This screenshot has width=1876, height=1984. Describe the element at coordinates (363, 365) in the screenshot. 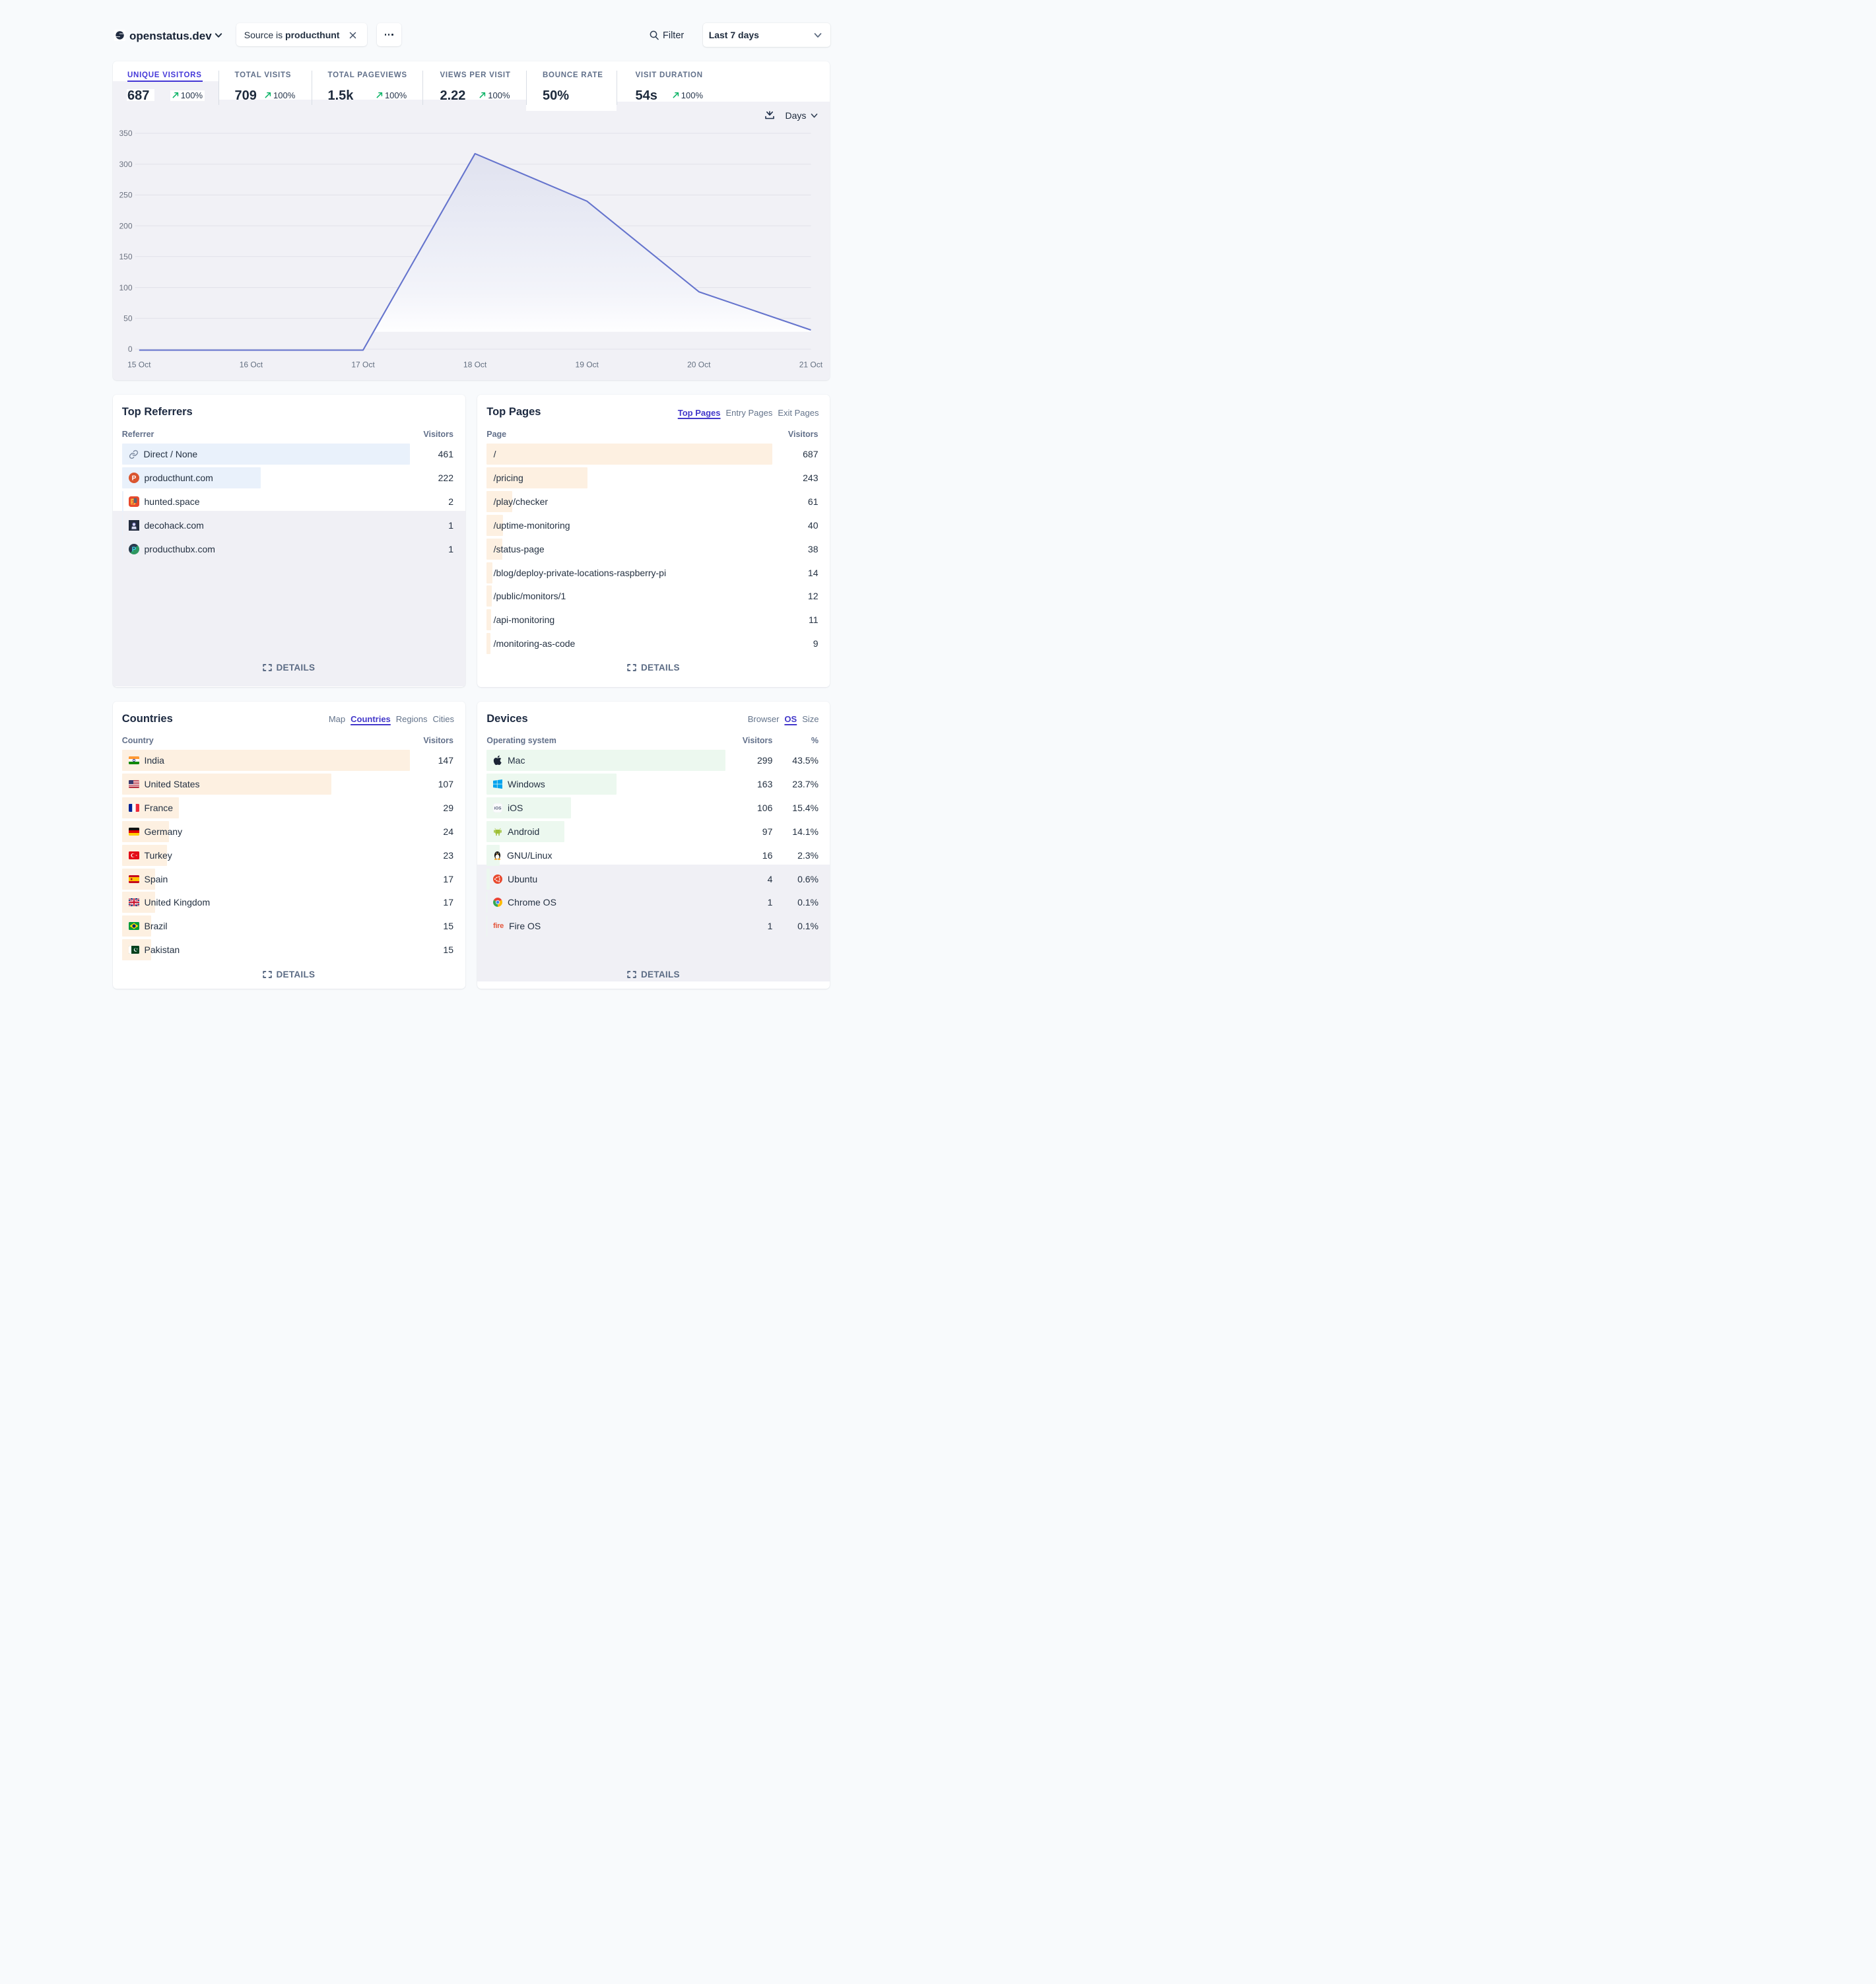

I see `svg-text: 17 Oct` at that location.